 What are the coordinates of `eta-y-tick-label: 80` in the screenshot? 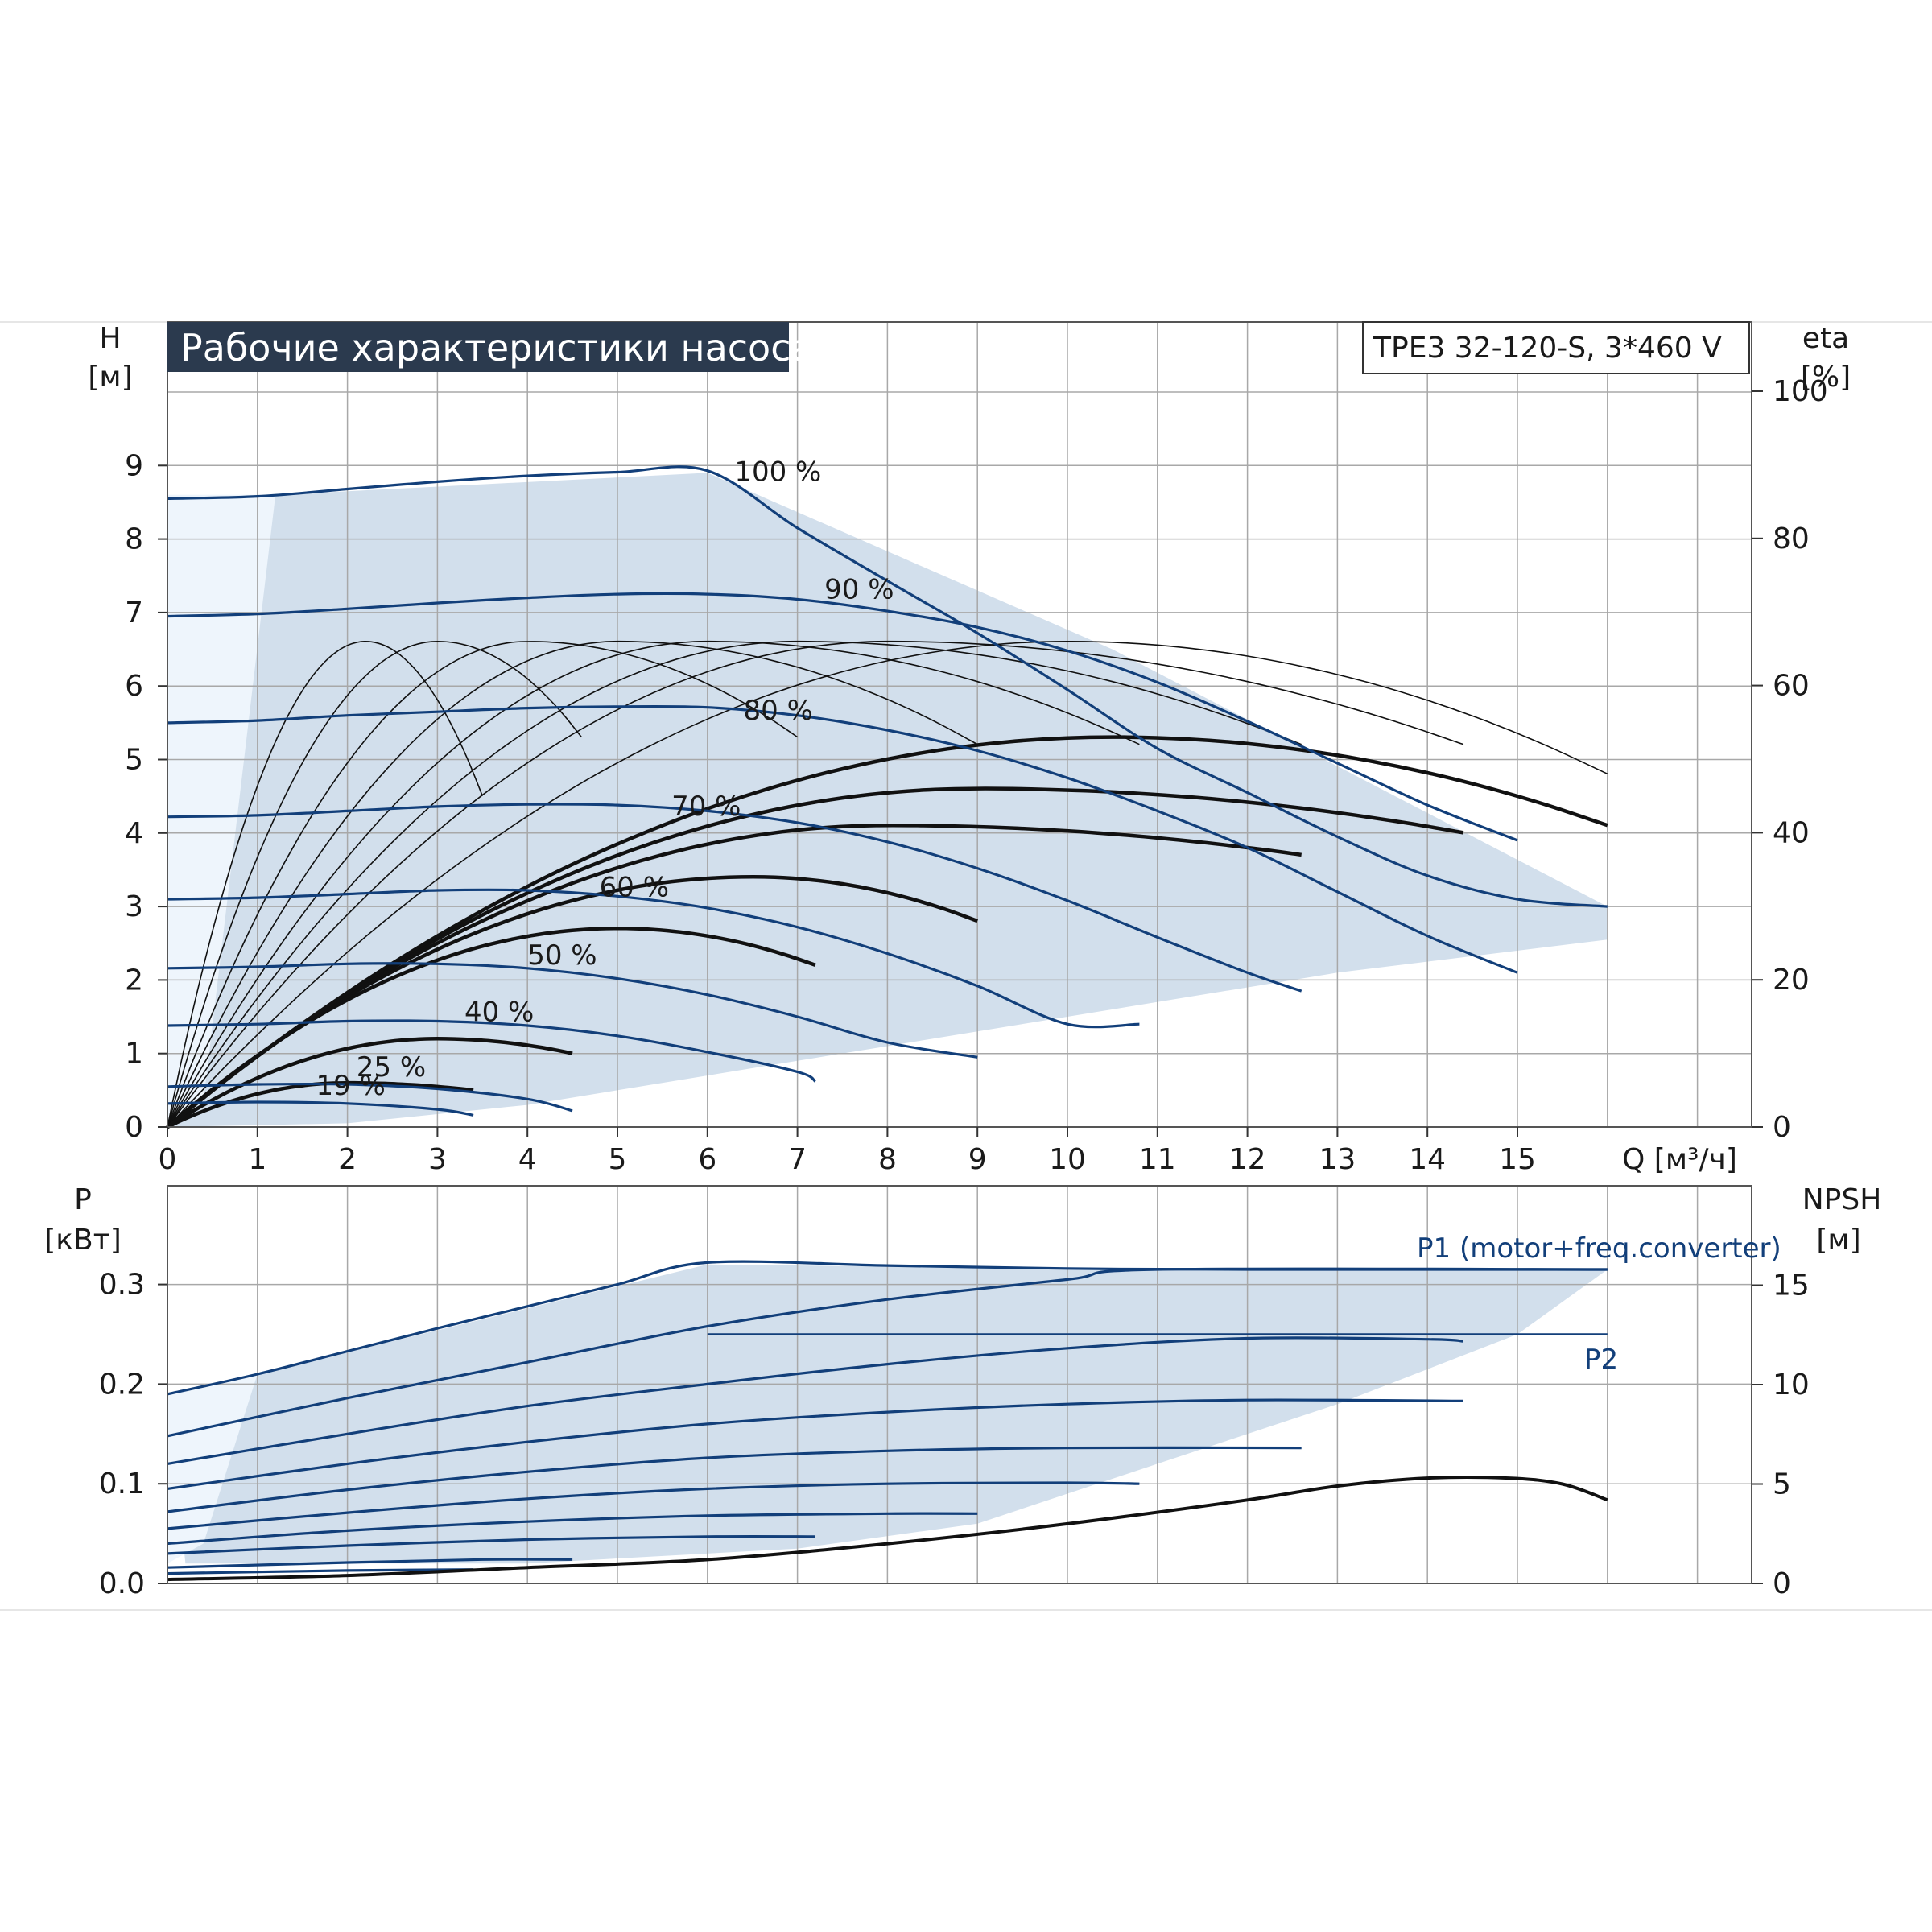 It's located at (1791, 538).